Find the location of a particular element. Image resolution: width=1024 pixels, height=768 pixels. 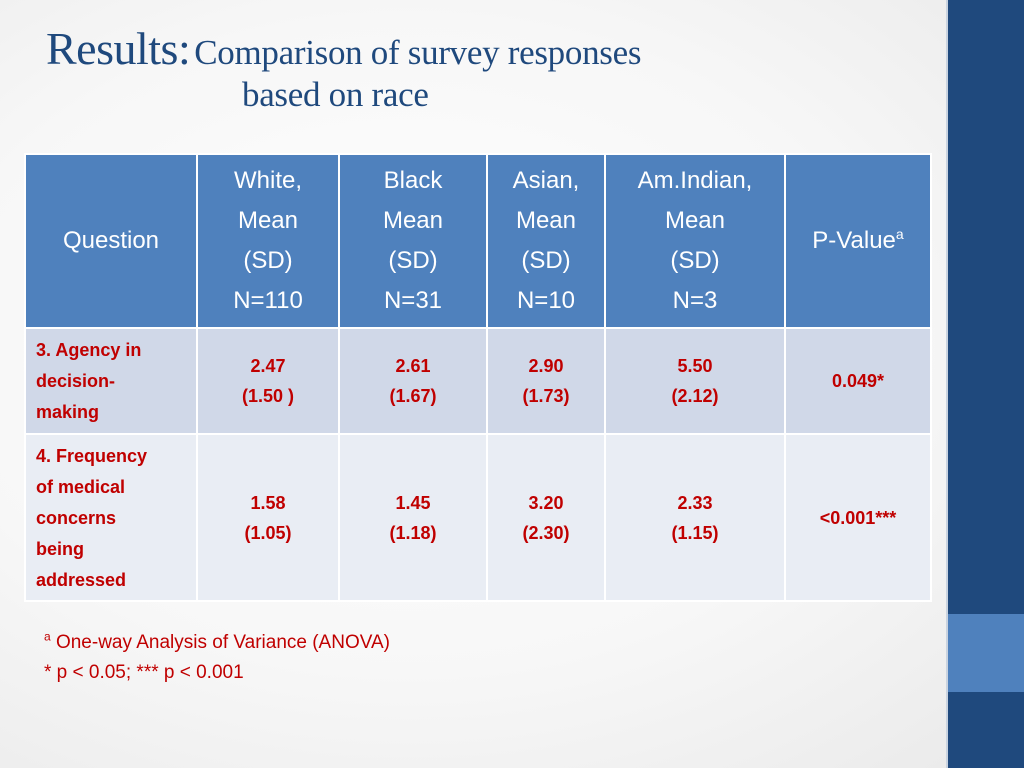

am-indian-cell: 5.50 (2.12) is located at coordinates (695, 381).